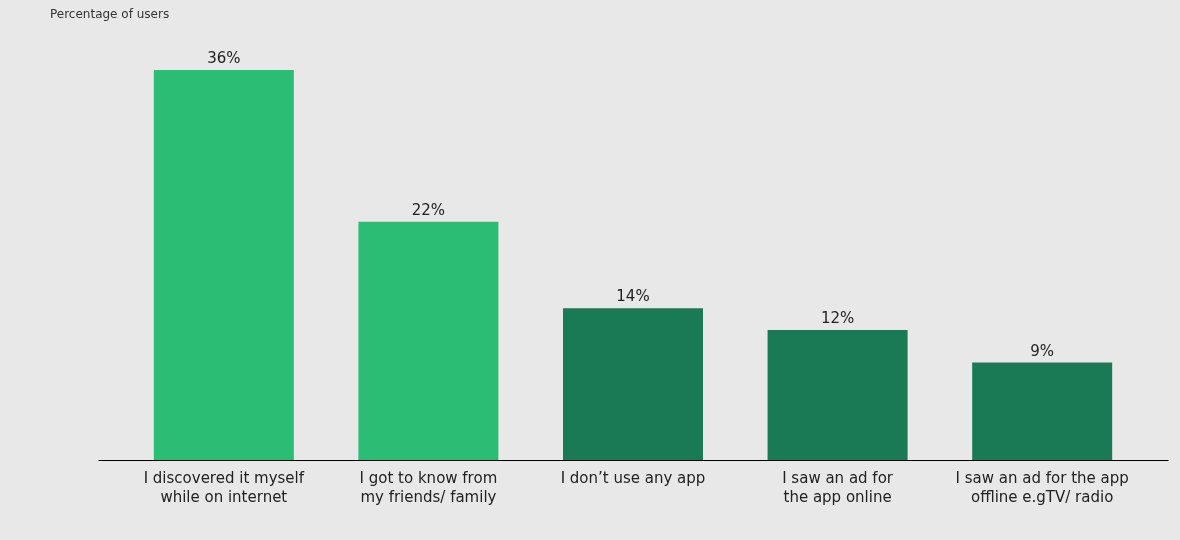 This screenshot has width=1180, height=540. I want to click on data-label: 9%, so click(1042, 350).